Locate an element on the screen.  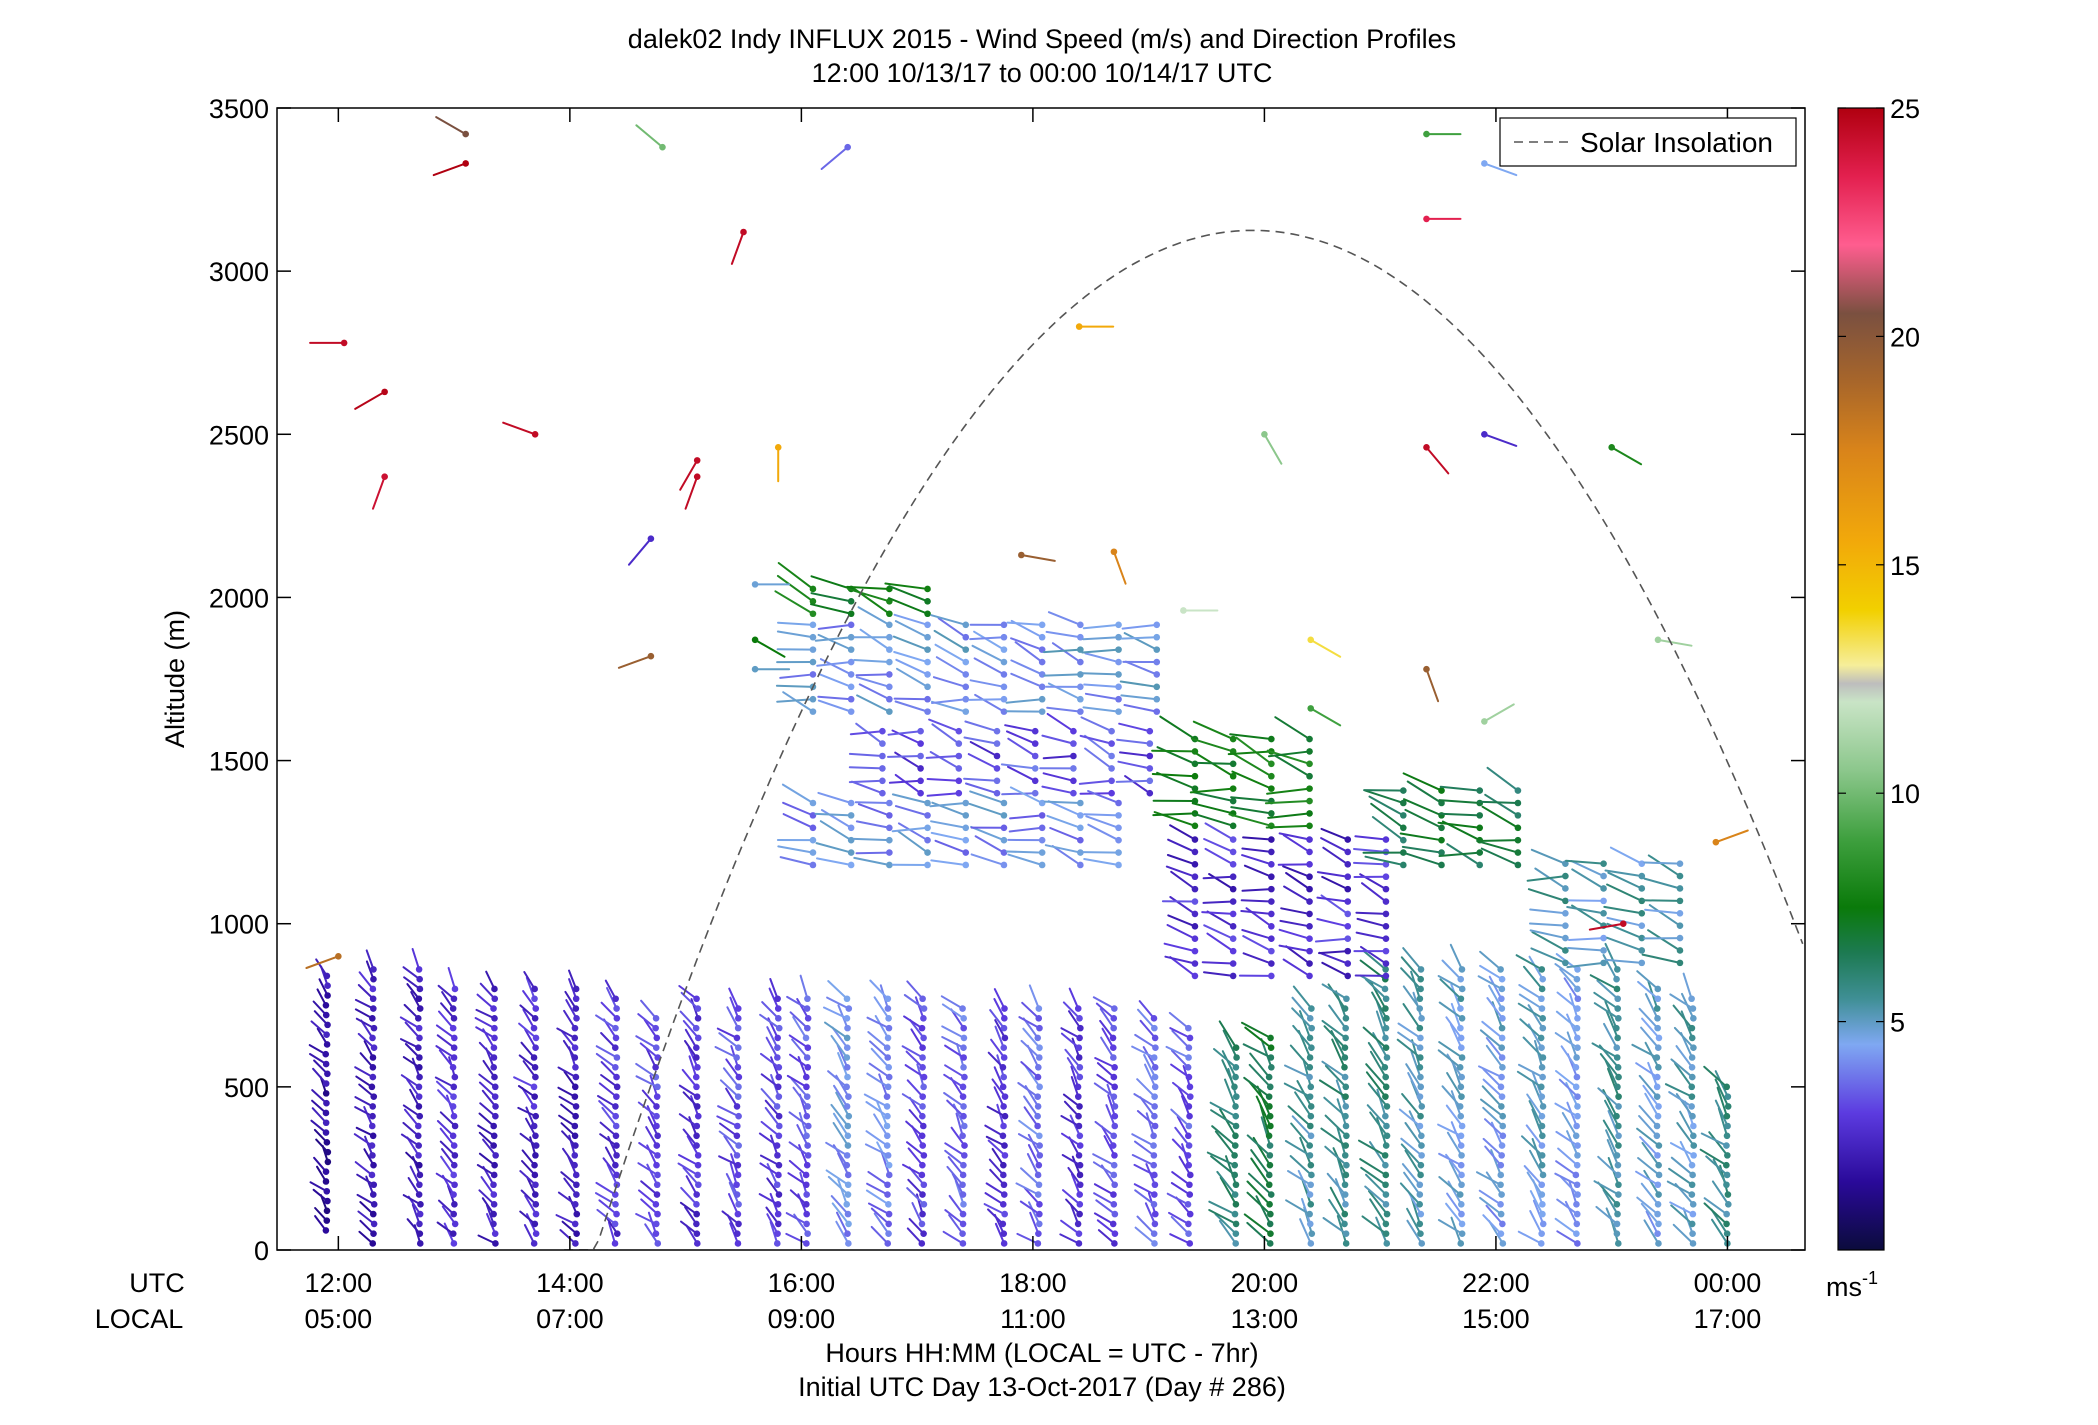
y-tick-label: 3000 is located at coordinates (239, 272).